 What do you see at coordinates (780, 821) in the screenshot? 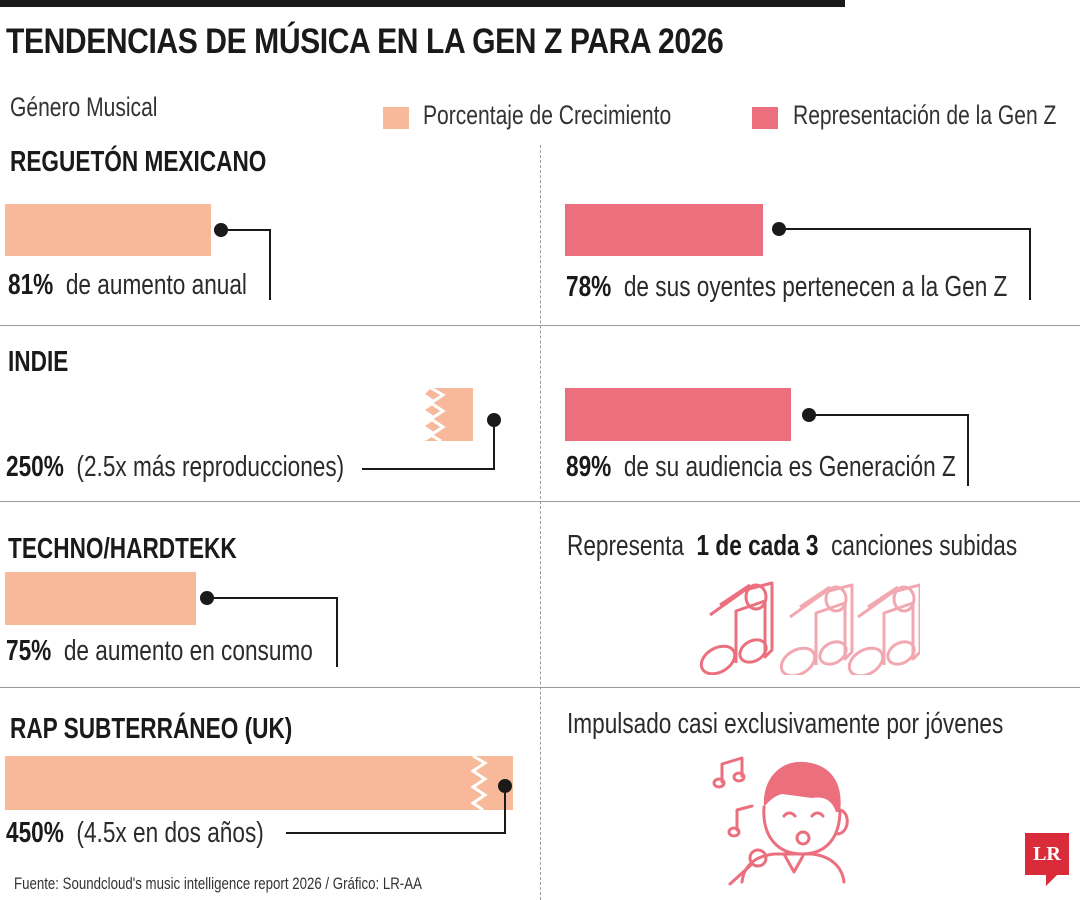
I see `singer-icon` at bounding box center [780, 821].